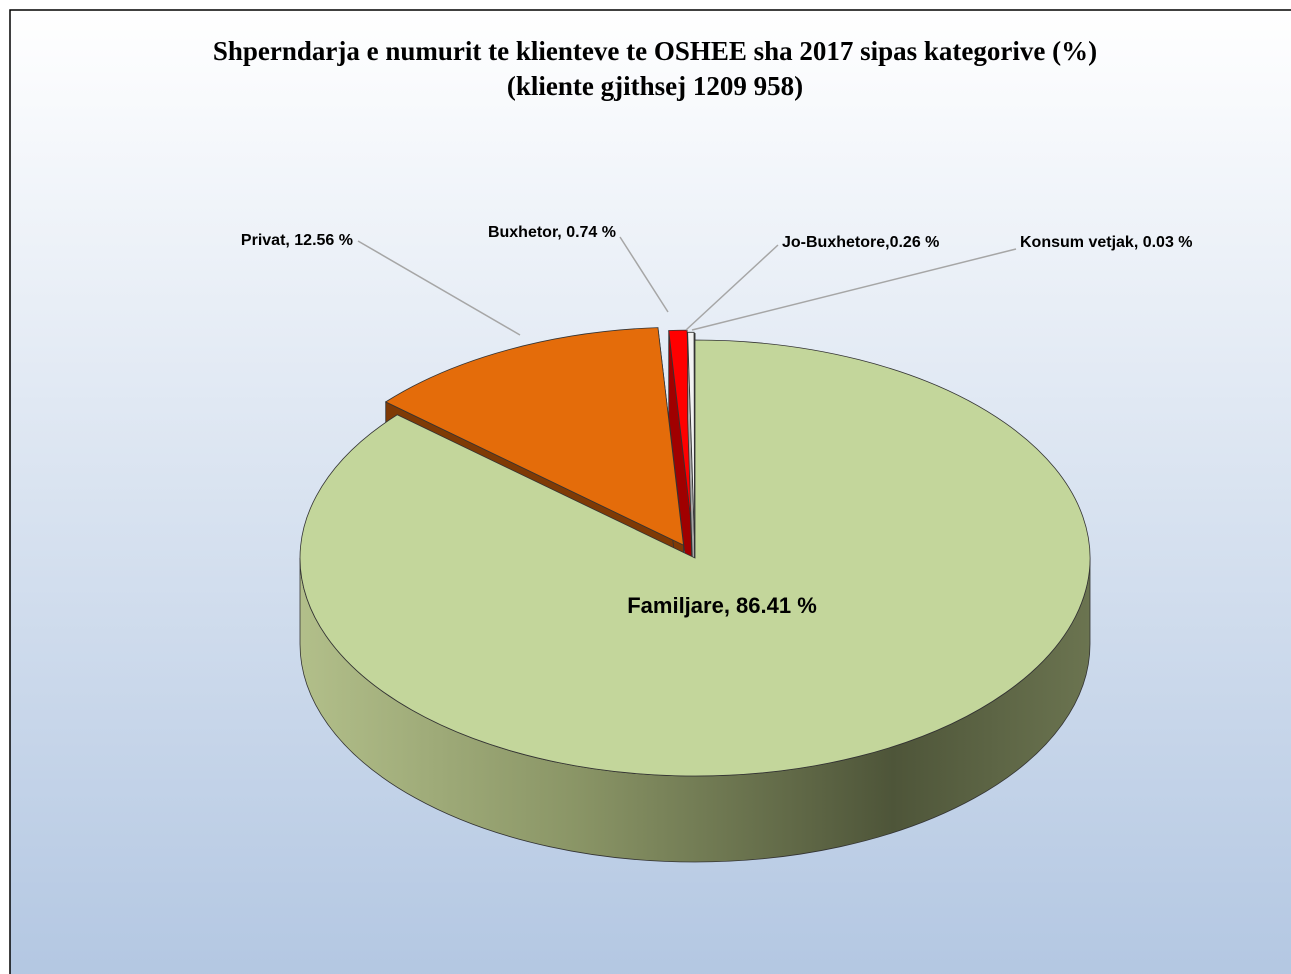 The height and width of the screenshot is (974, 1291). I want to click on category-name: Jo-Buxhetore, so click(833, 242).